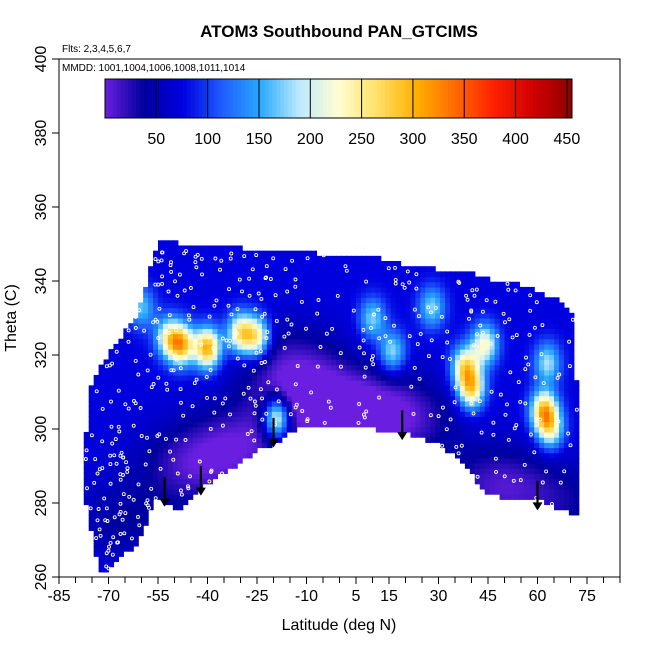 This screenshot has width=650, height=650. What do you see at coordinates (334, 591) in the screenshot?
I see `x-axis: -85 -70 -55 -40 -25 -10 5 15 30 45 60 75` at bounding box center [334, 591].